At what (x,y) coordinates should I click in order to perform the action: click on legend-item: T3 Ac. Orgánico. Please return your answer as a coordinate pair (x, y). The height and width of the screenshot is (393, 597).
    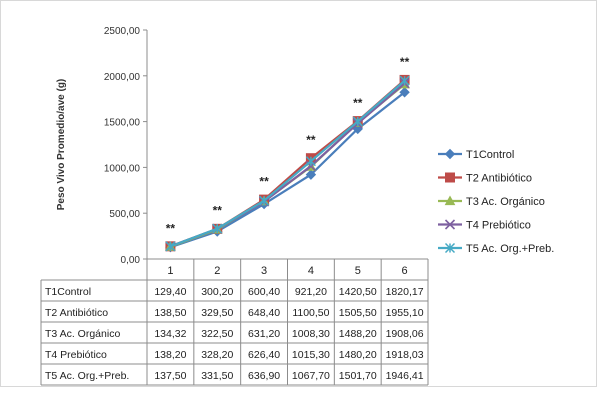
    Looking at the image, I should click on (491, 201).